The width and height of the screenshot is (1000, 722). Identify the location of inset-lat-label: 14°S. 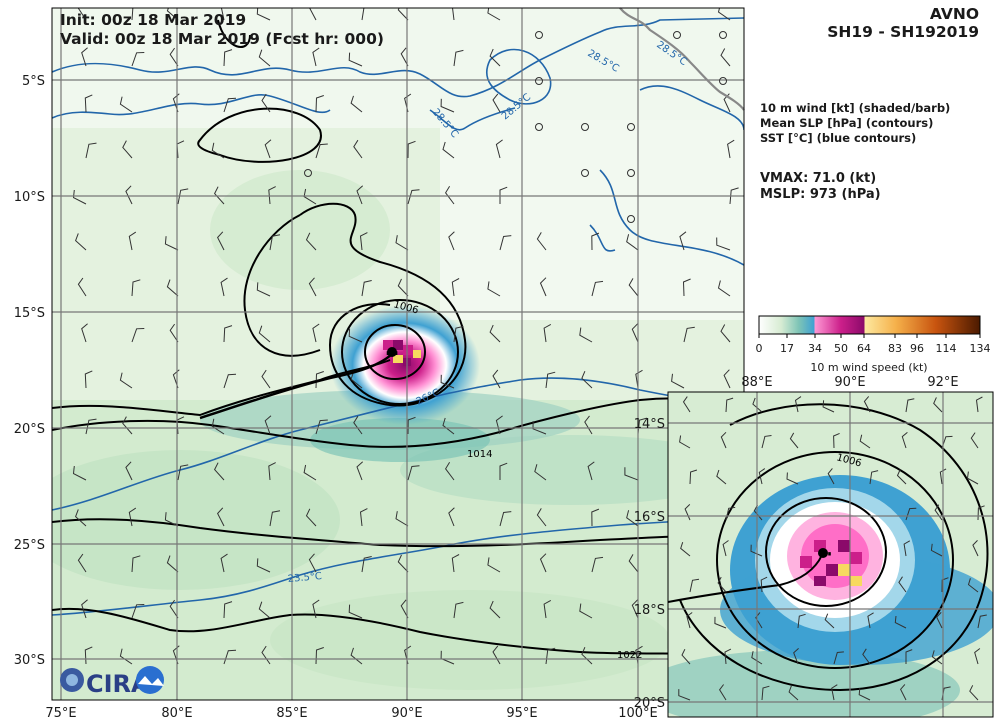
(649, 424).